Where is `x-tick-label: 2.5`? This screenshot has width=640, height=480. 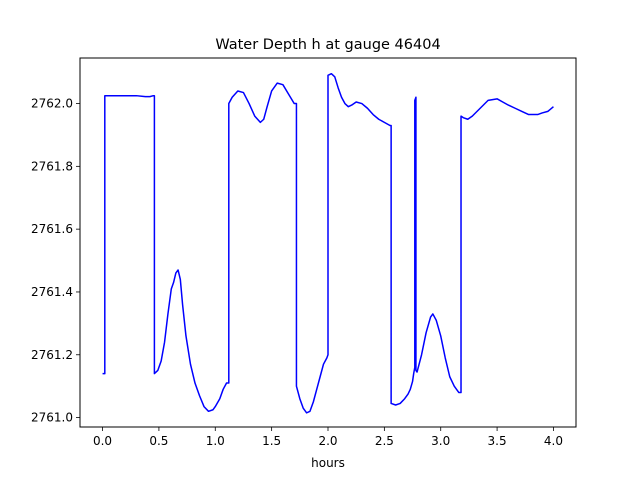 x-tick-label: 2.5 is located at coordinates (384, 441).